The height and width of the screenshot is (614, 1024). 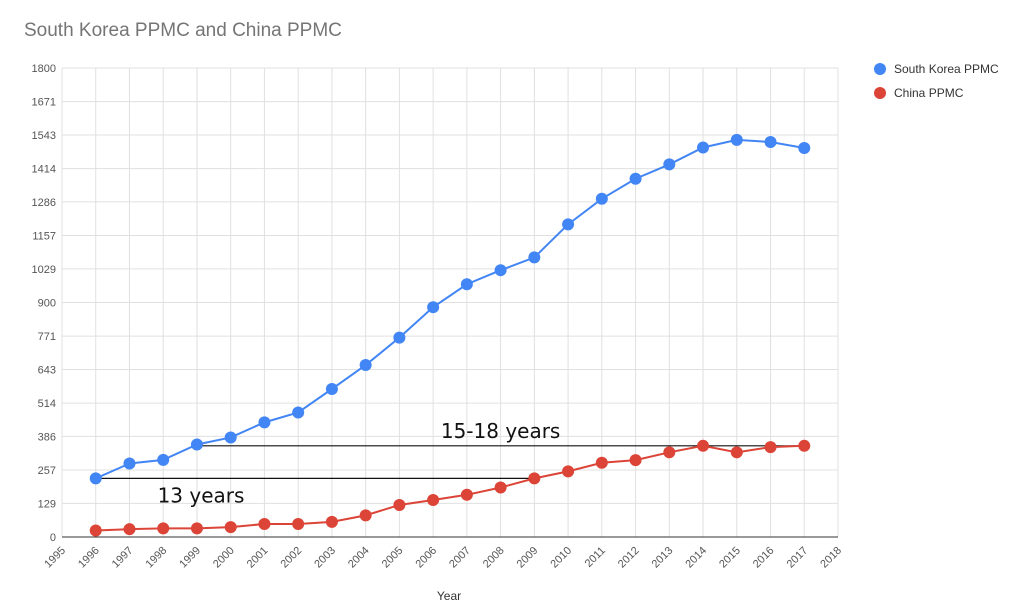 What do you see at coordinates (831, 558) in the screenshot?
I see `x-tick-label: 2018` at bounding box center [831, 558].